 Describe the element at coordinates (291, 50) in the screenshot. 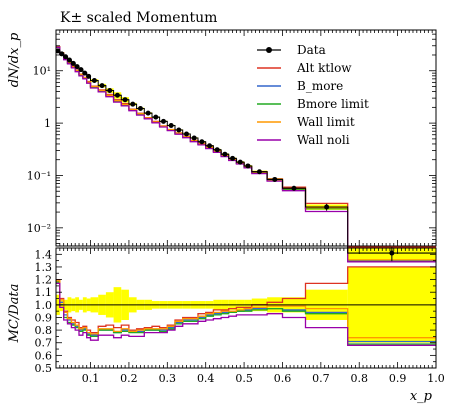

I see `legend-entry-data: Data` at that location.